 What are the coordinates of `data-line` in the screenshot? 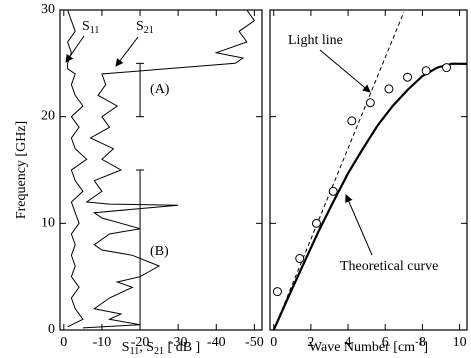 It's located at (77, 168).